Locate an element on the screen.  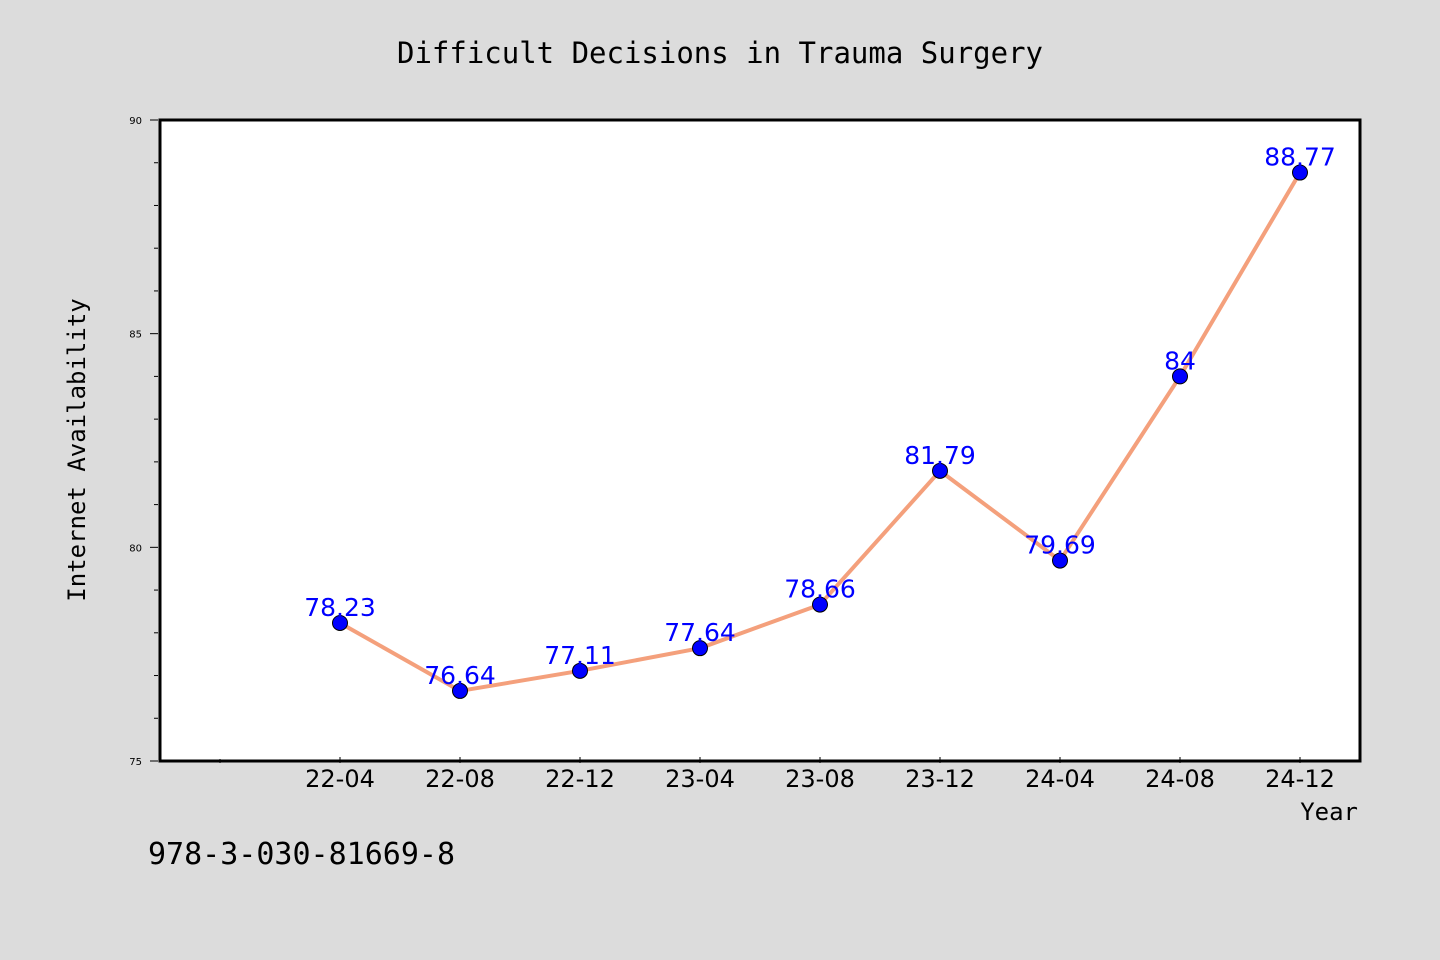
y-axis: 75 80 85 90 is located at coordinates (143, 442).